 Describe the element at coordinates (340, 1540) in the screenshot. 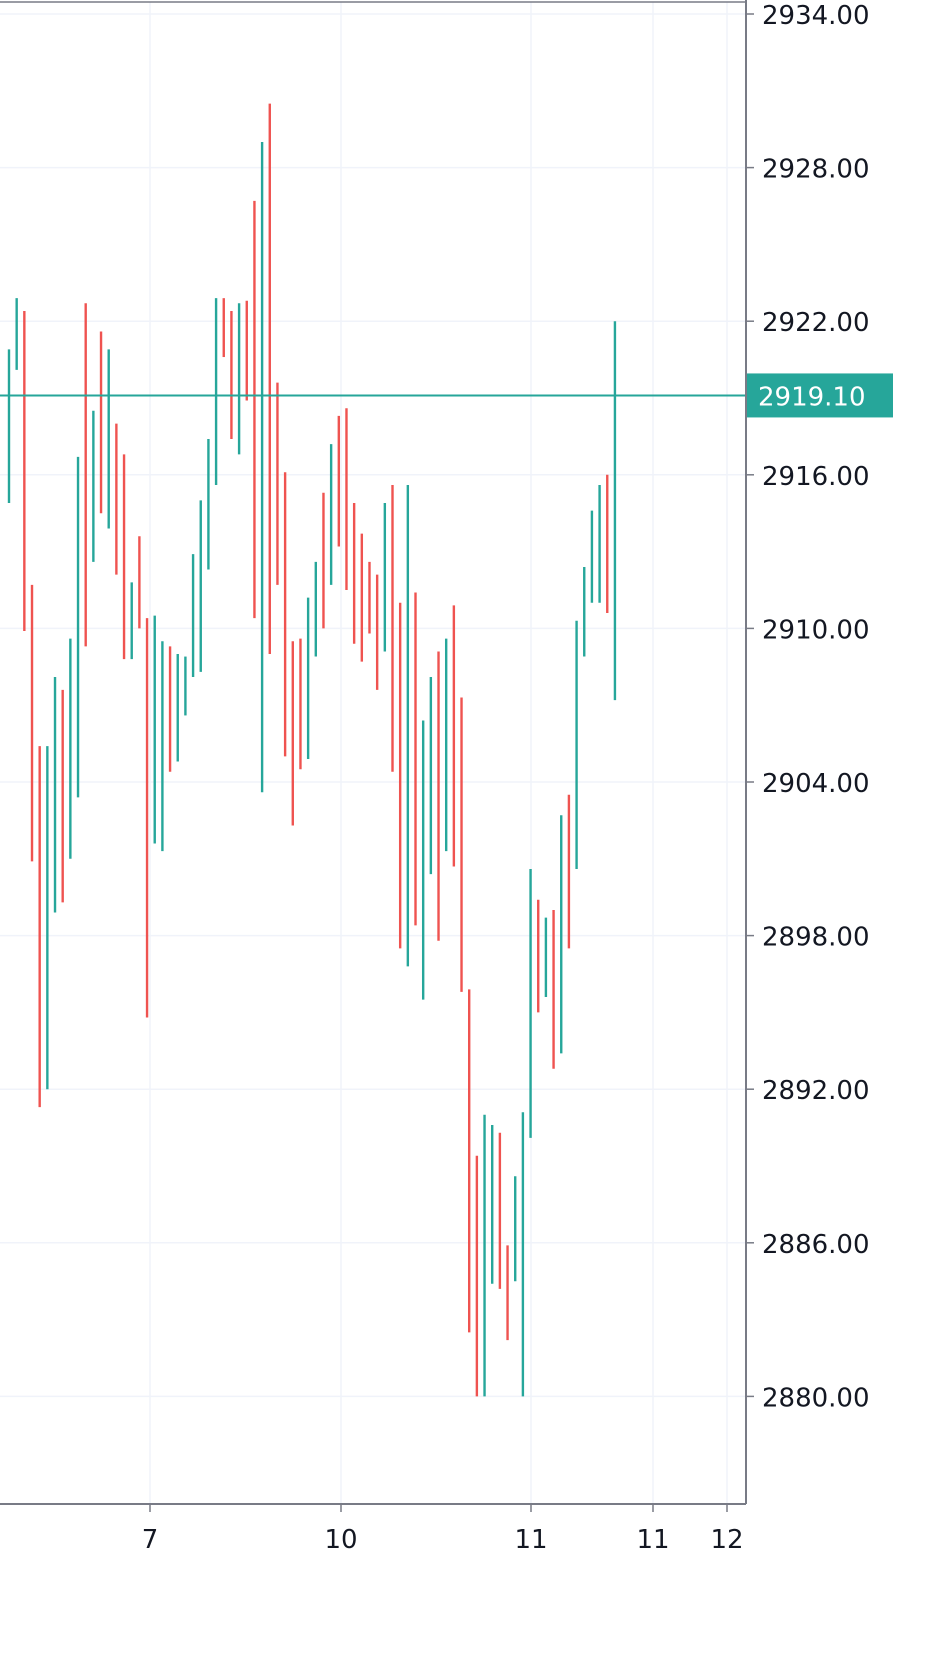

I see `x-tick-label: 10` at that location.